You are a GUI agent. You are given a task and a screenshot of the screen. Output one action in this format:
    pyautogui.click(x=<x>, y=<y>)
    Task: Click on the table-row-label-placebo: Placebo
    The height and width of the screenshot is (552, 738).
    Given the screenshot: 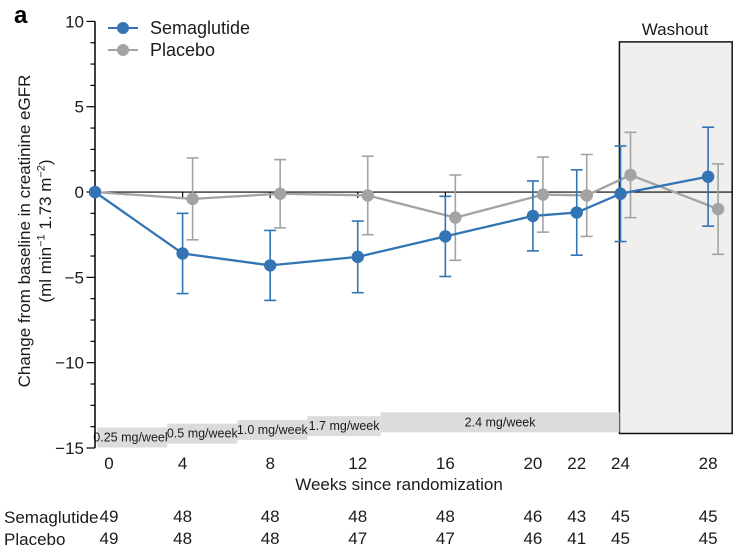 What is the action you would take?
    pyautogui.click(x=35, y=539)
    